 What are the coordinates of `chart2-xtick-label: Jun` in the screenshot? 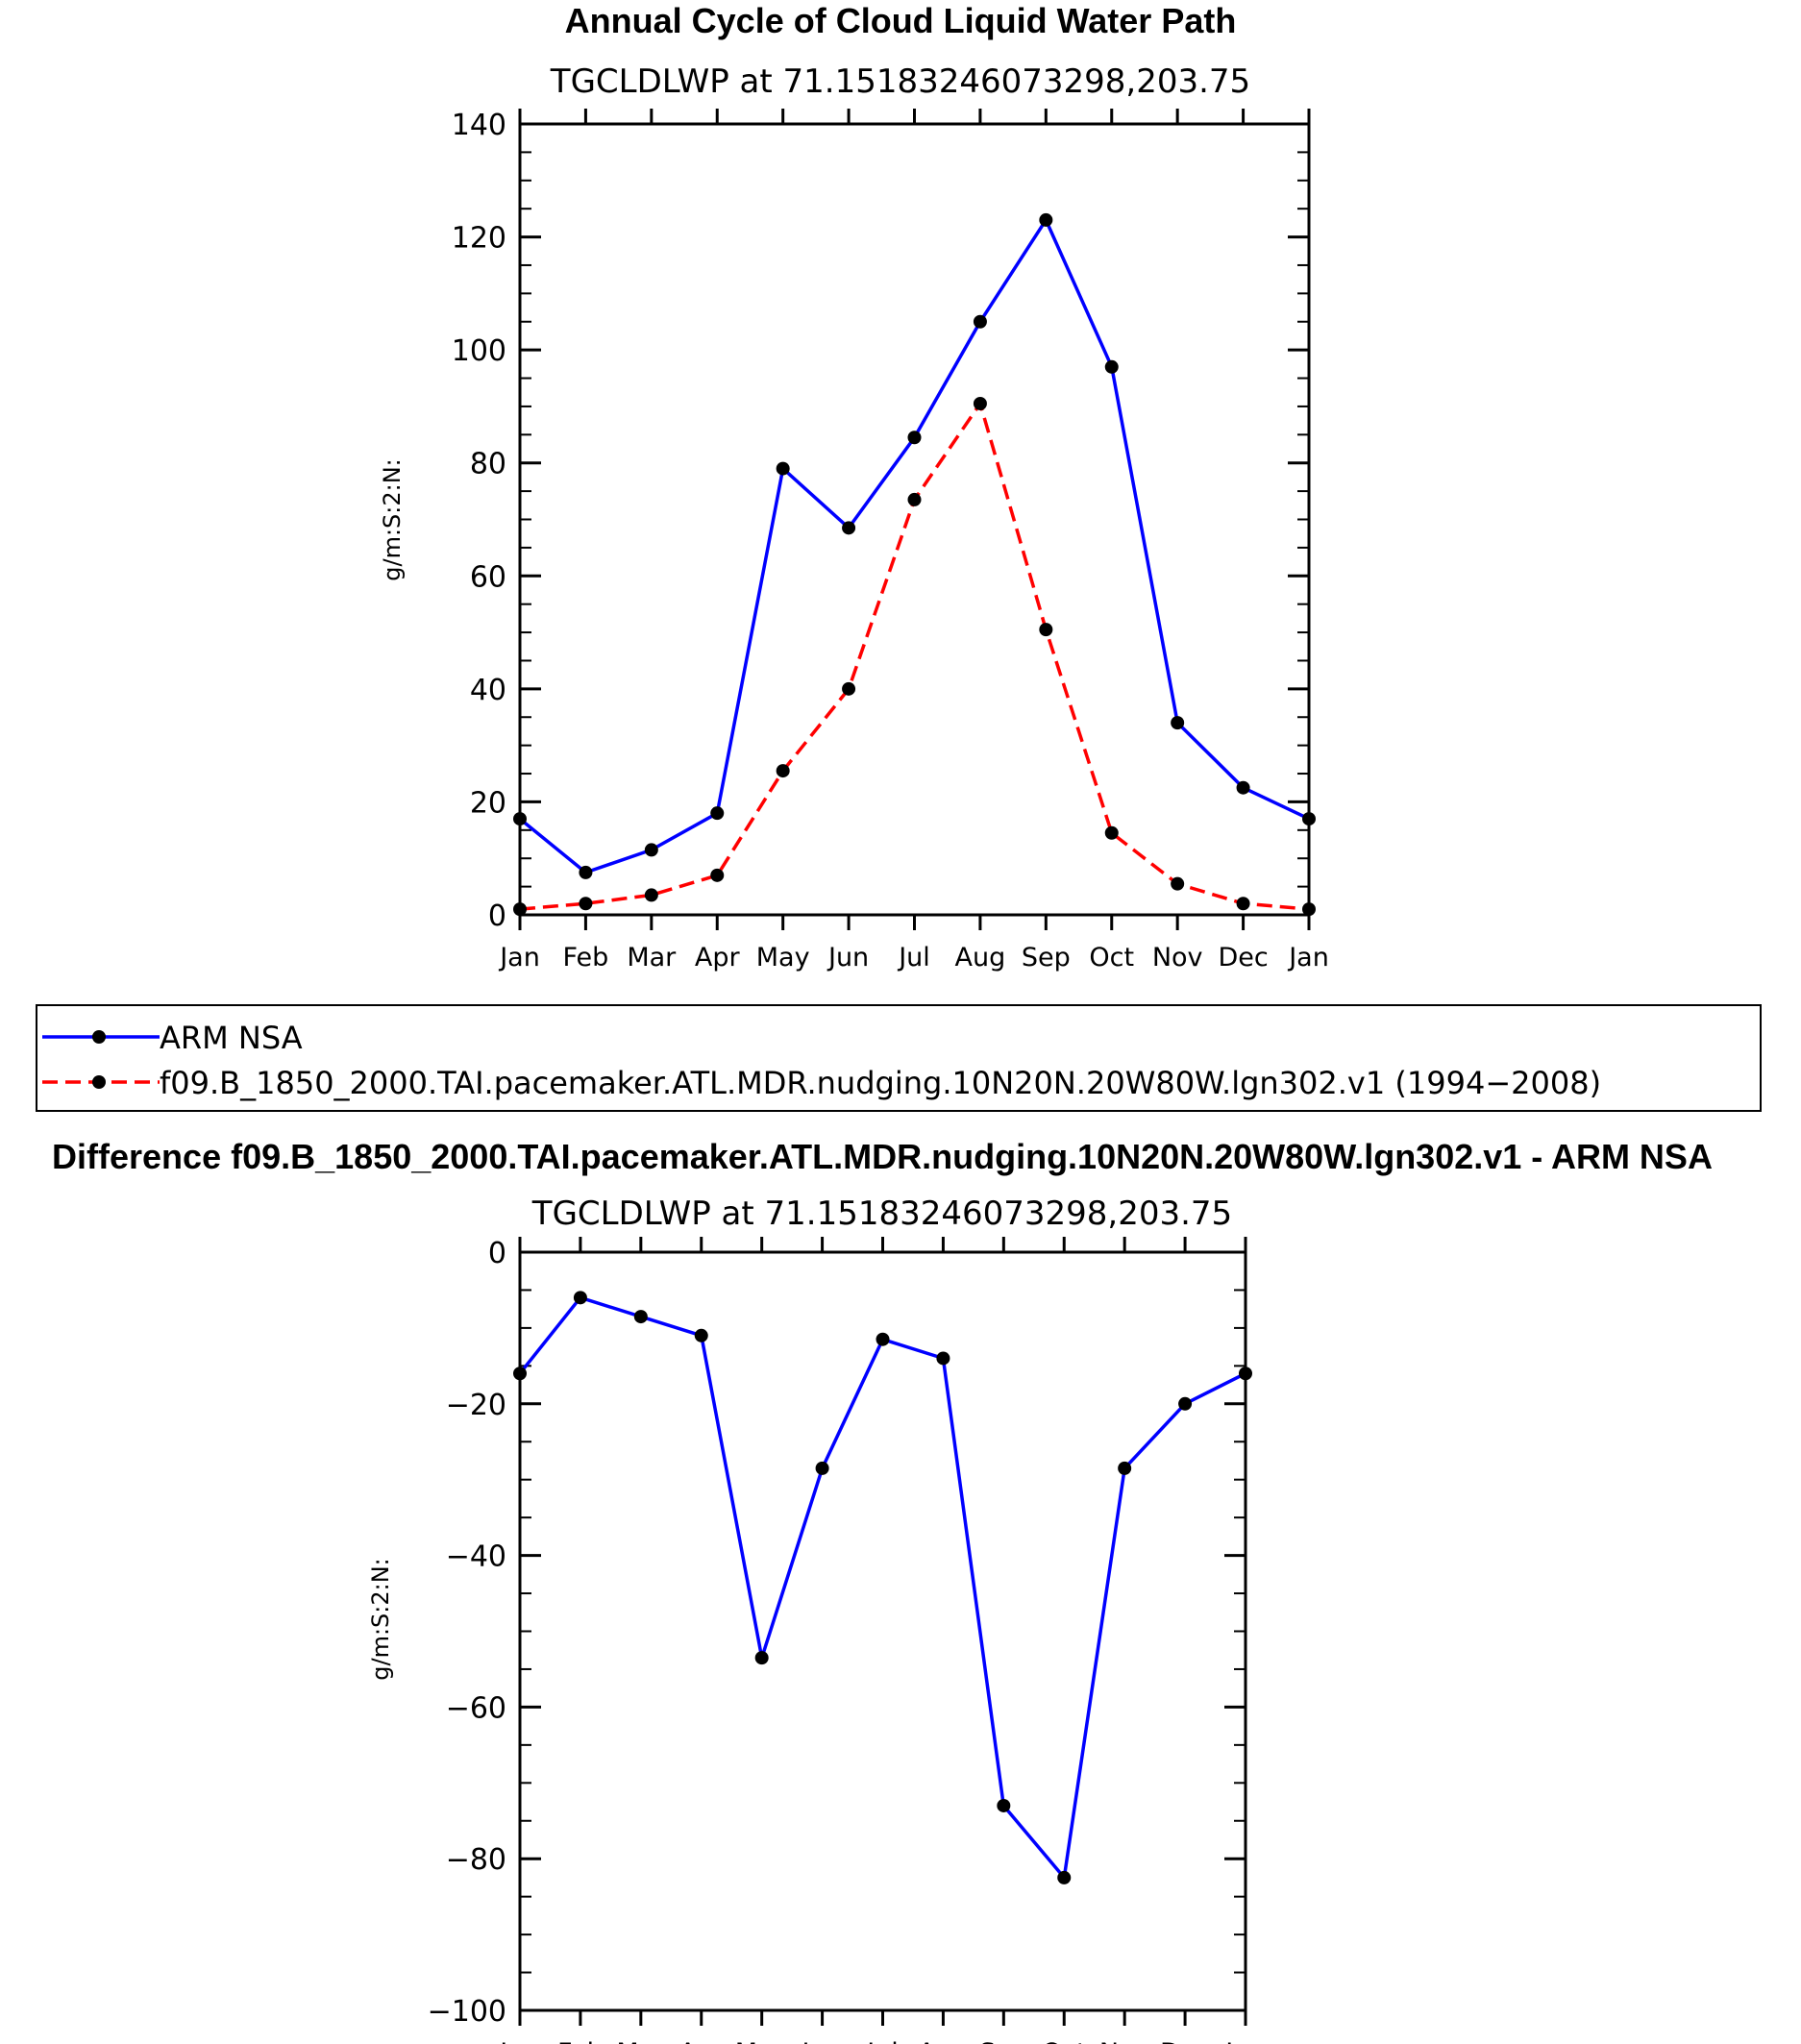 It's located at (821, 2041).